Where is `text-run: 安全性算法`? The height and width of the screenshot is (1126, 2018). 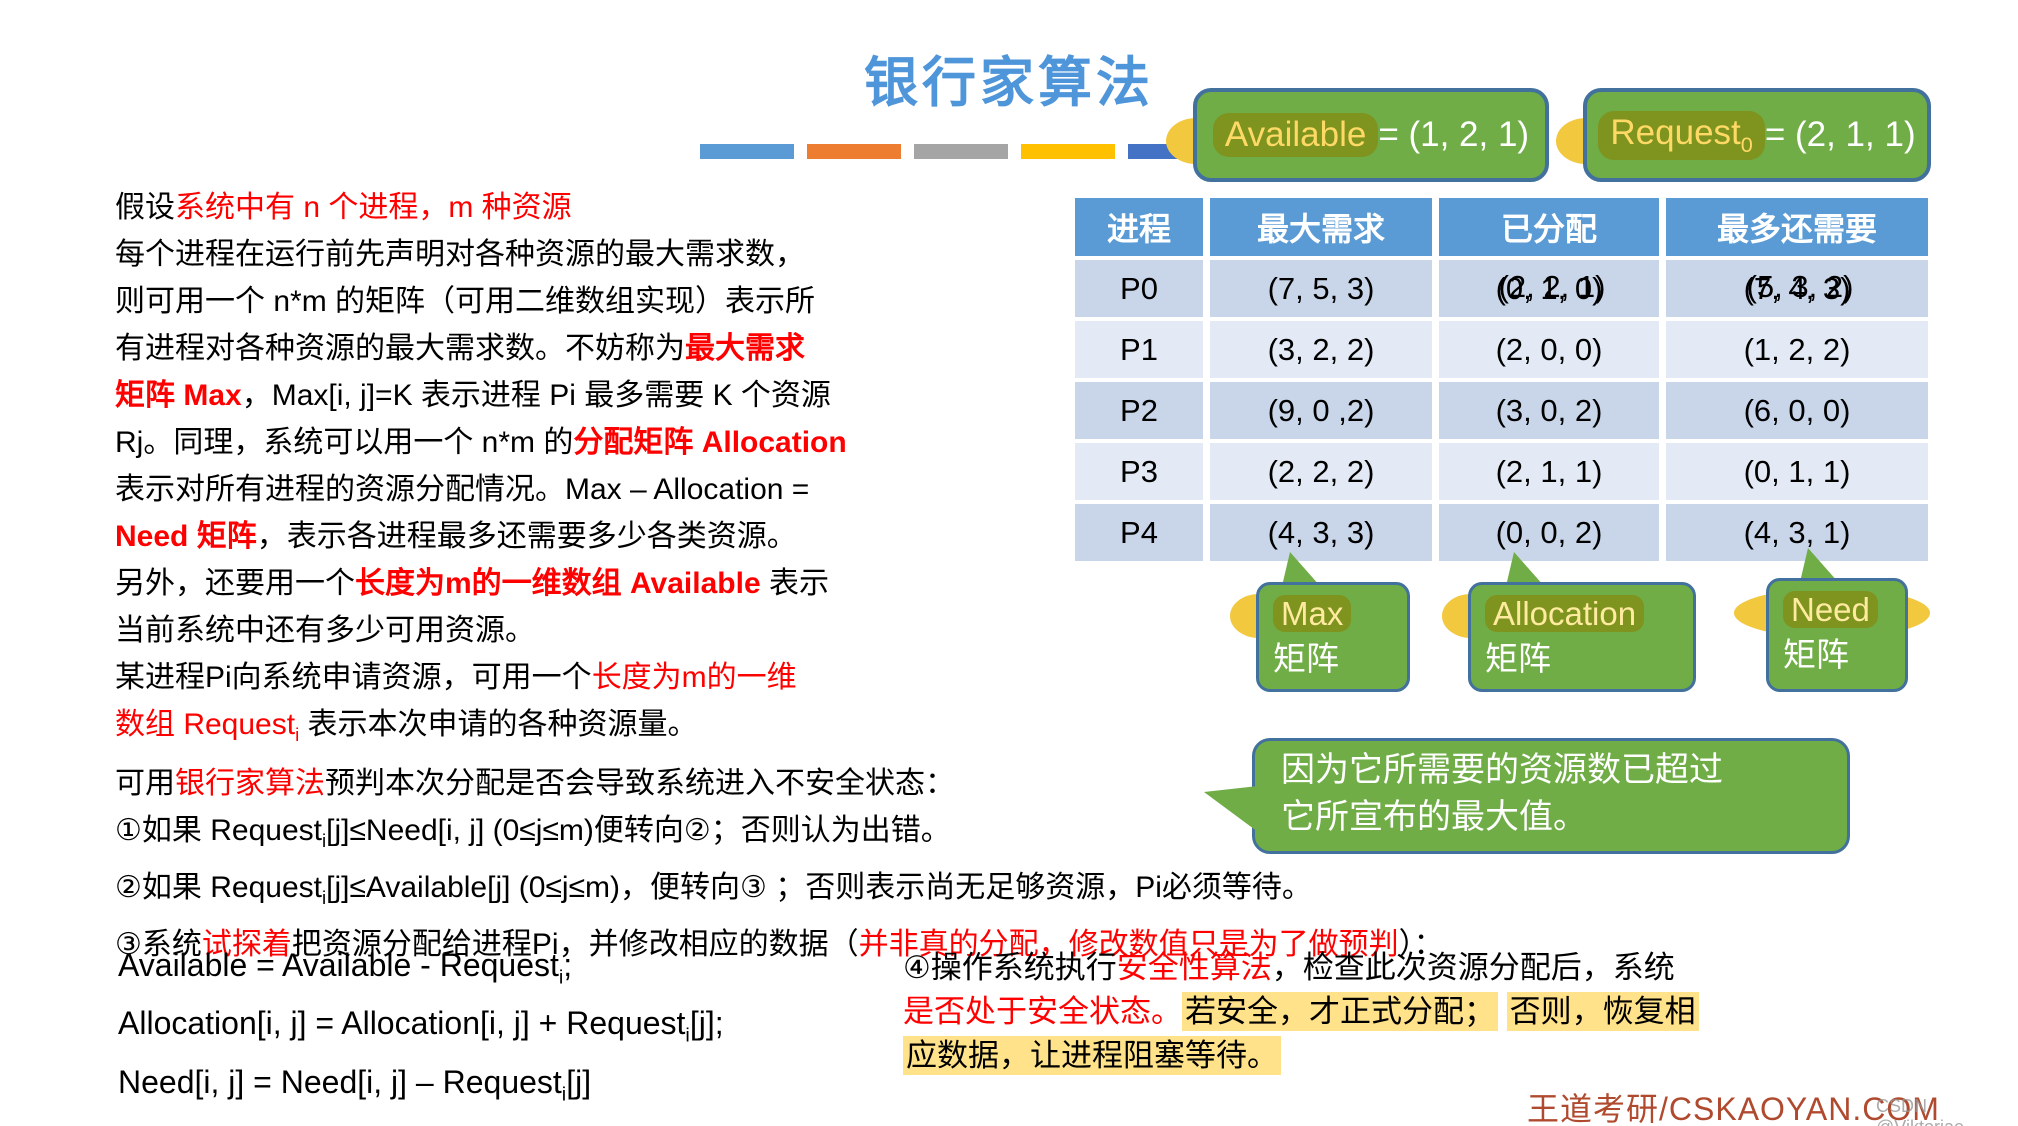
text-run: 安全性算法 is located at coordinates (1194, 967).